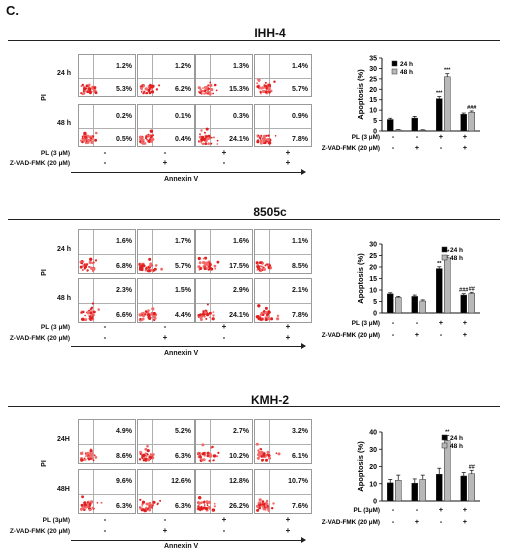  What do you see at coordinates (181, 179) in the screenshot?
I see `x-axis-label: Annexin V` at bounding box center [181, 179].